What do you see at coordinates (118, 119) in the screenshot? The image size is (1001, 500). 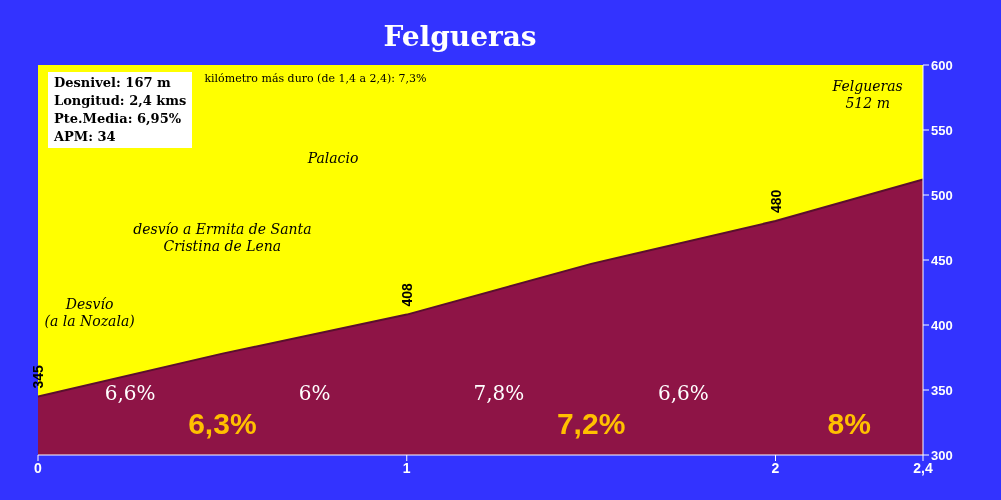 I see `annotation: Pte.Media: 6,95%` at bounding box center [118, 119].